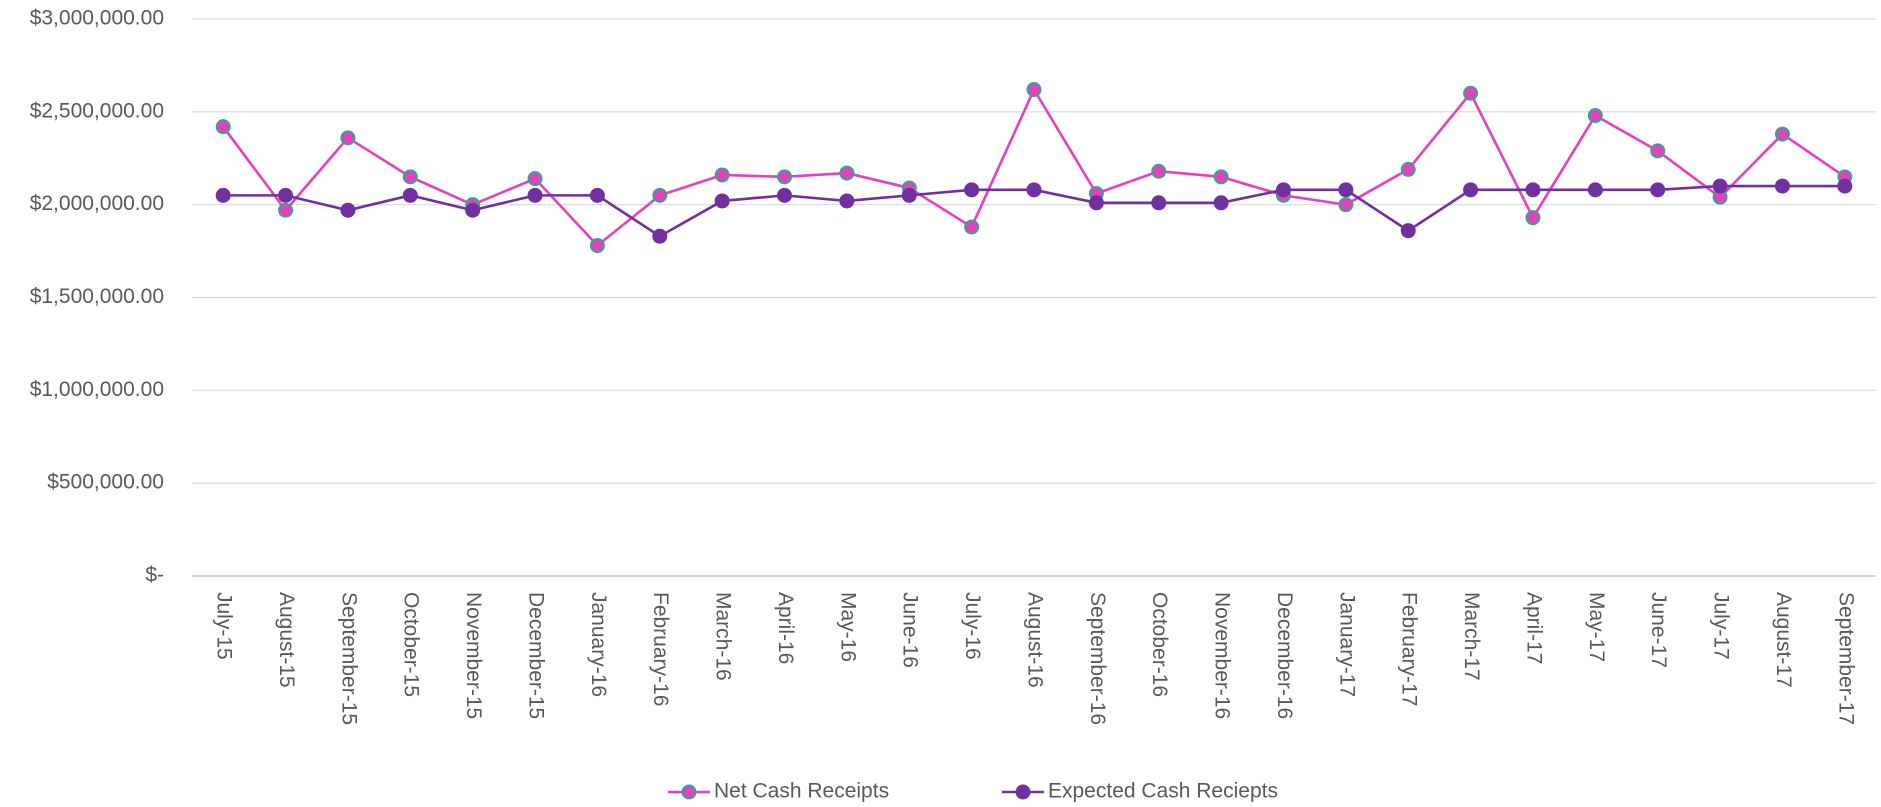  I want to click on x-tick-label: March-17, so click(1471, 636).